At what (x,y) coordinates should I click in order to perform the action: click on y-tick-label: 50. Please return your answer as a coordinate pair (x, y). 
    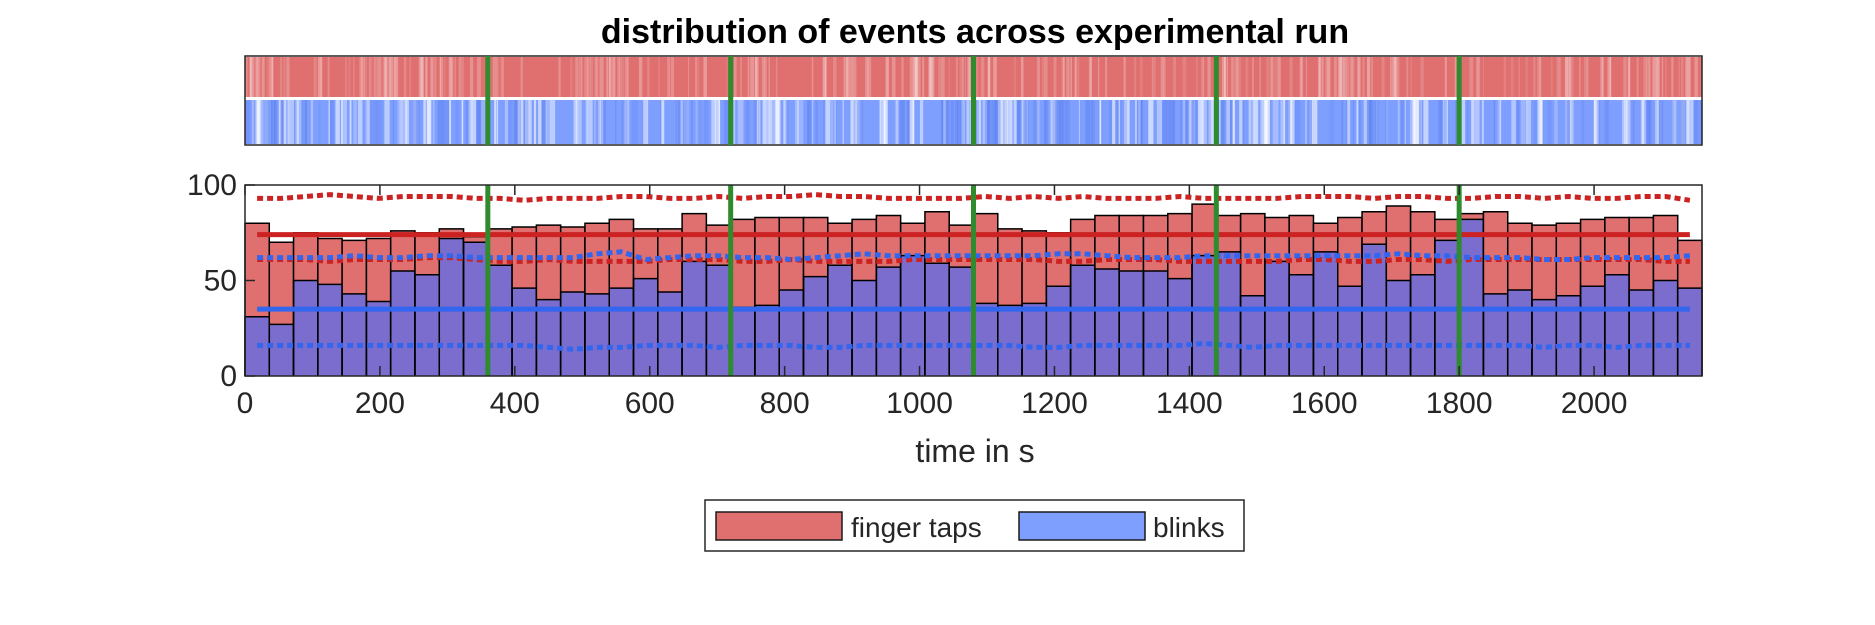
    Looking at the image, I should click on (220, 281).